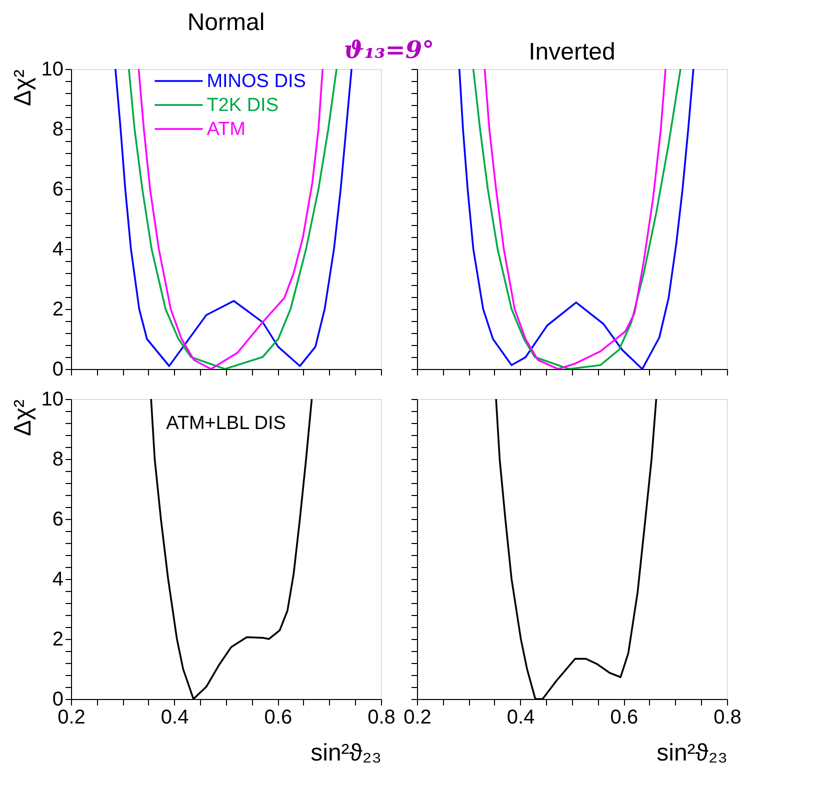  Describe the element at coordinates (226, 423) in the screenshot. I see `annotation: ATM+LBL DIS` at that location.